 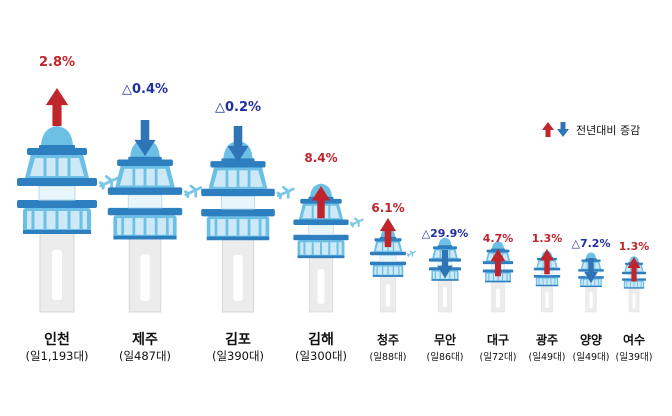 I want to click on airport-name: 양양, so click(x=591, y=339).